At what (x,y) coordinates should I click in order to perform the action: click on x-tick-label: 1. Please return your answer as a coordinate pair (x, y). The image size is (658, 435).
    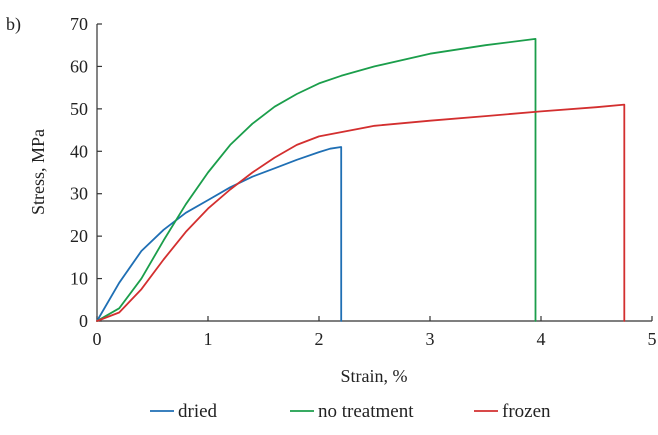
    Looking at the image, I should click on (208, 339).